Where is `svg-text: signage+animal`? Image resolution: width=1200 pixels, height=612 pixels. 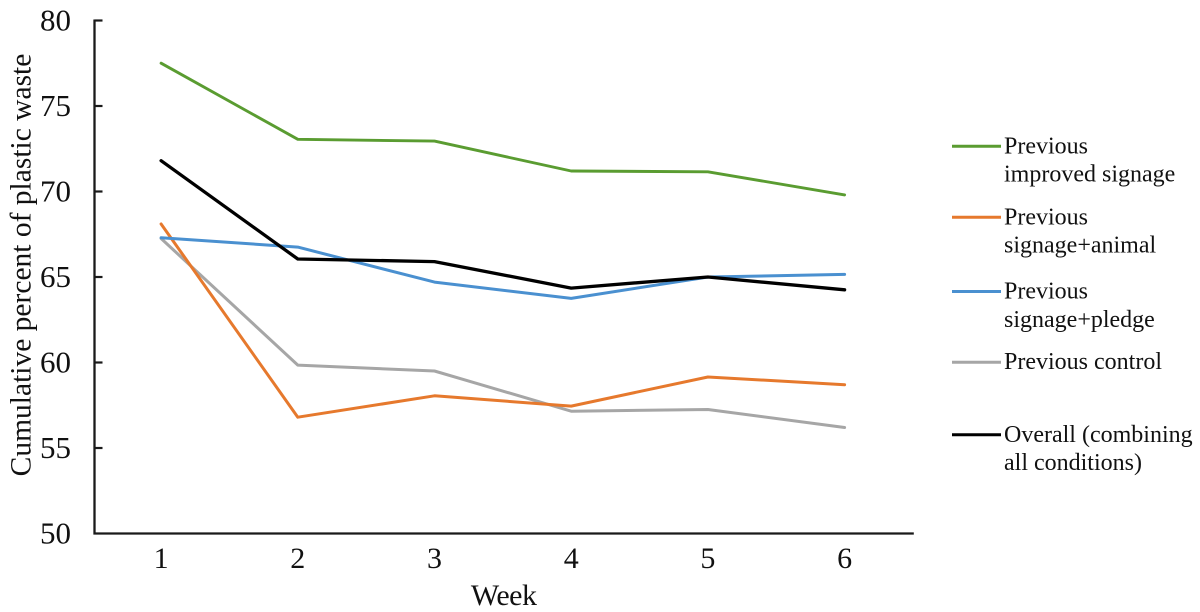 svg-text: signage+animal is located at coordinates (1080, 246).